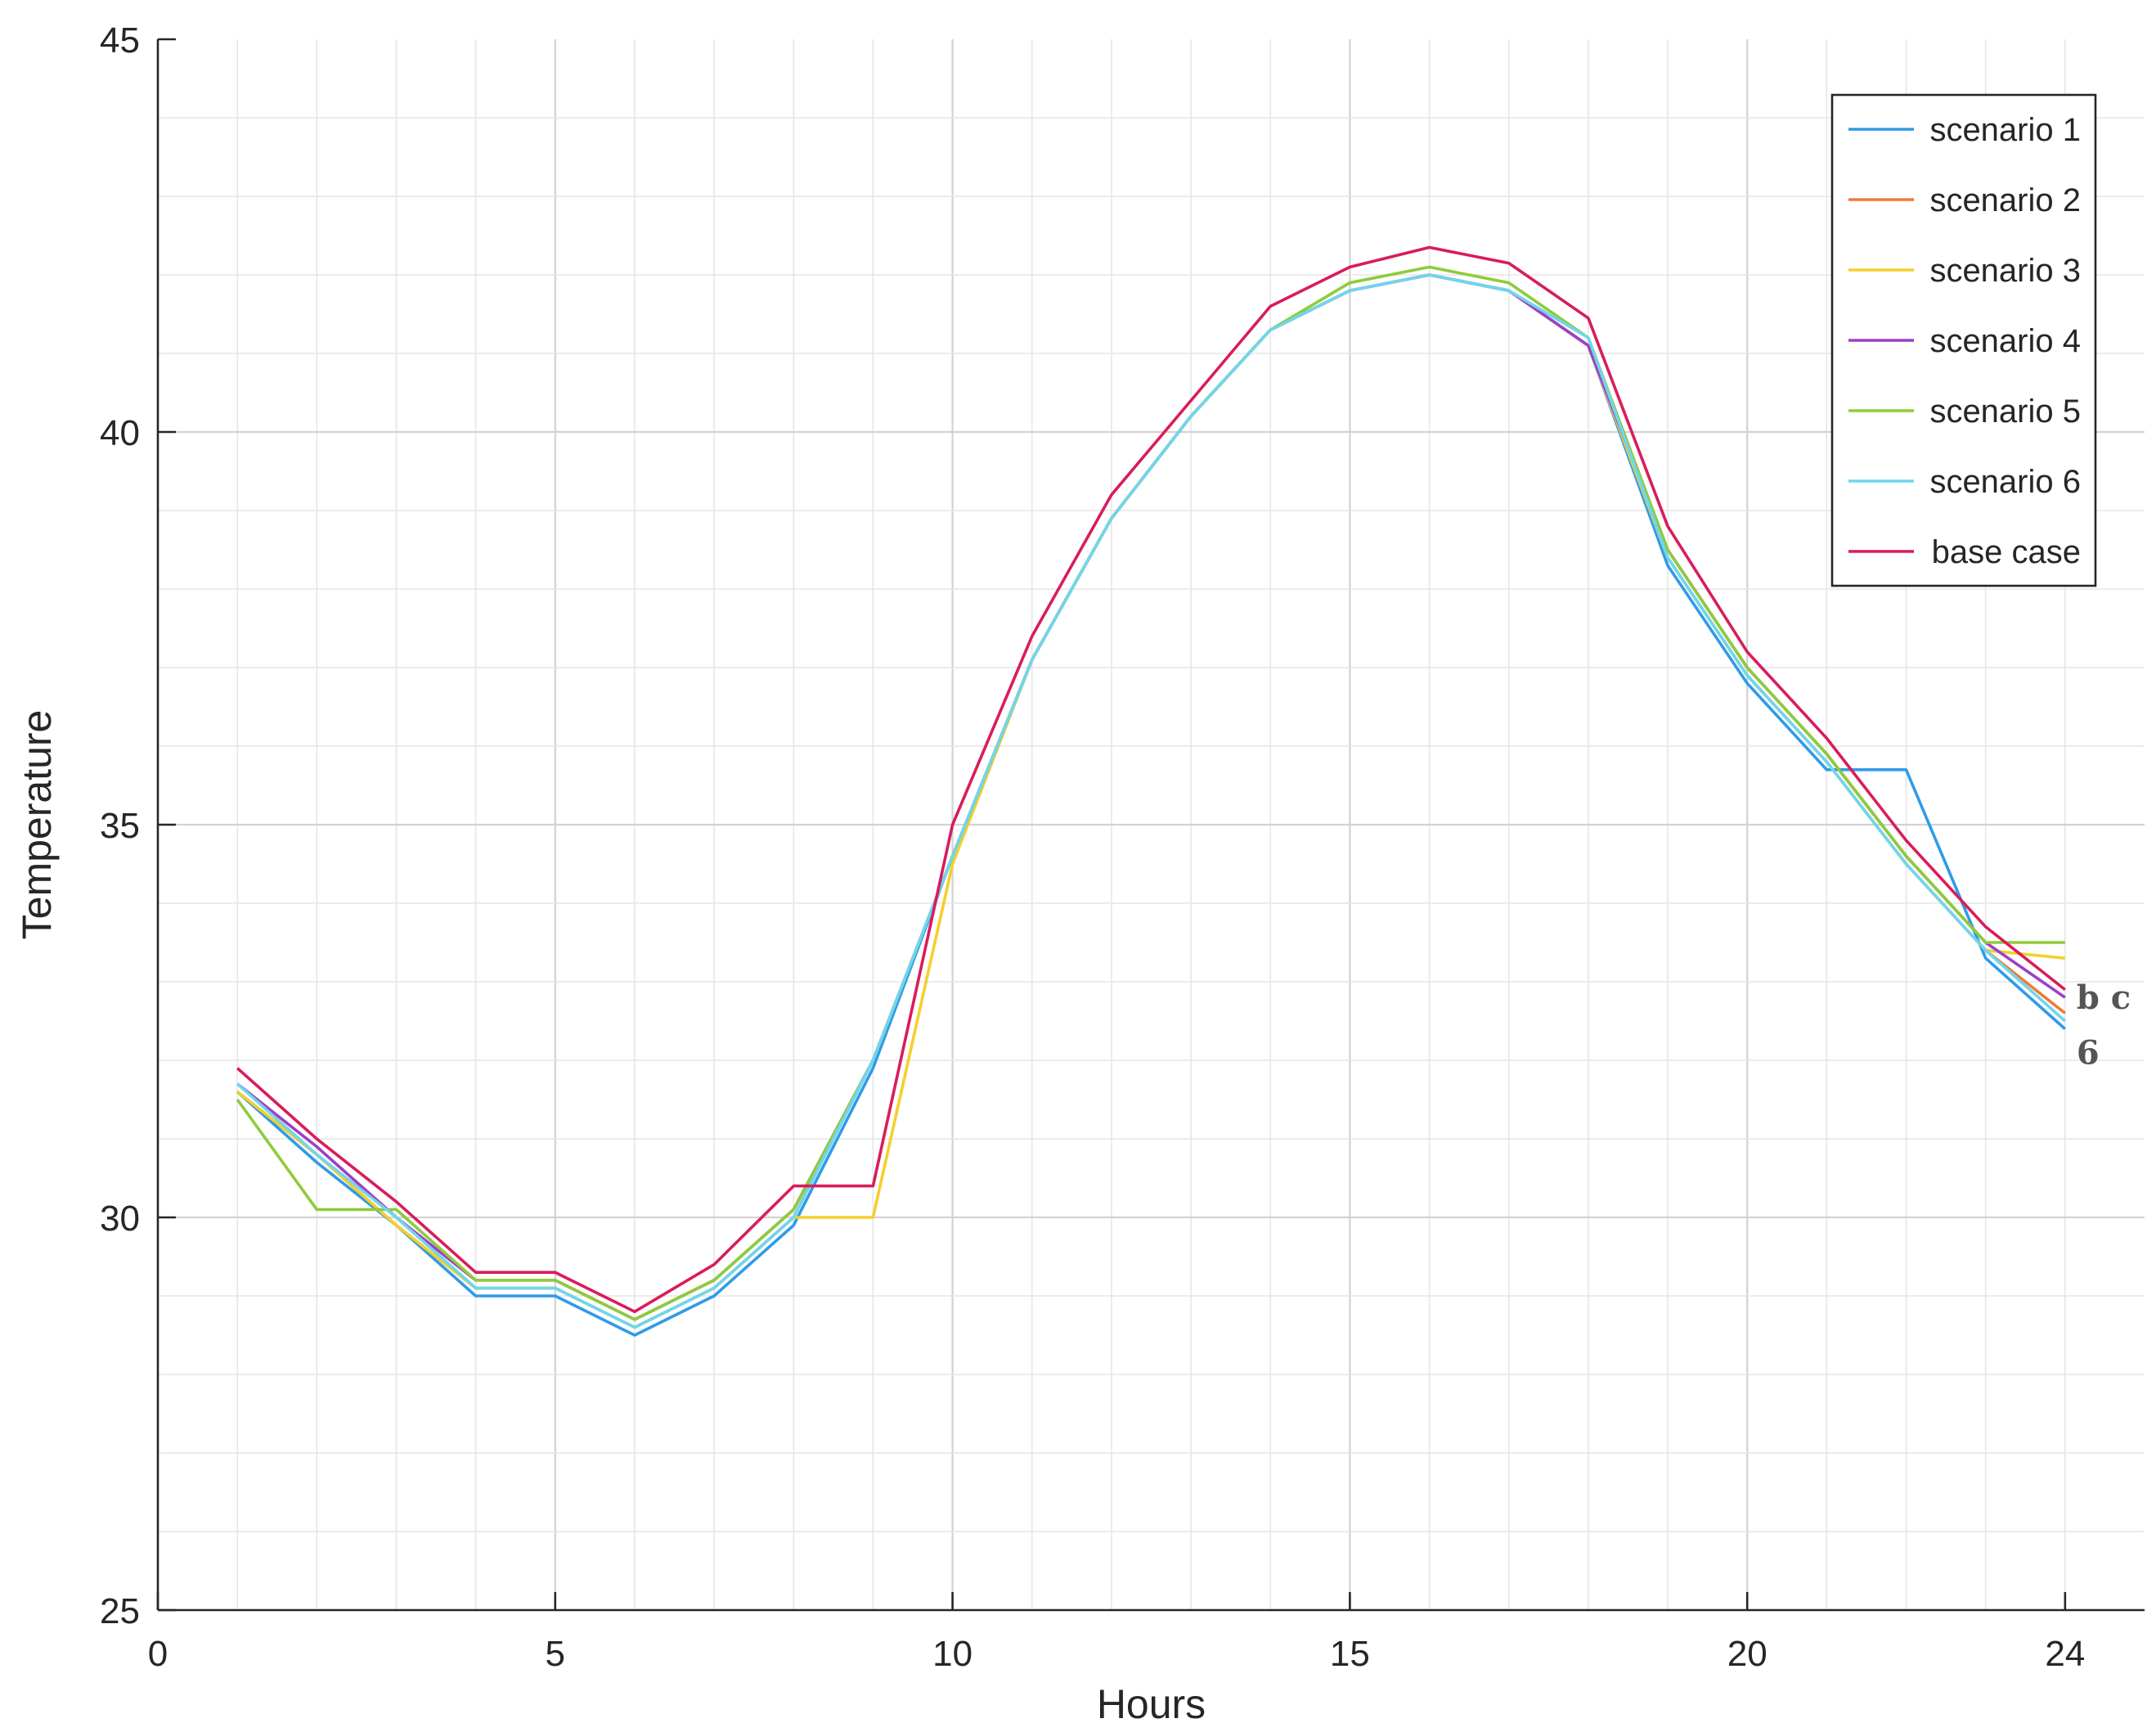  Describe the element at coordinates (37, 825) in the screenshot. I see `y-axis-label: Temperature` at that location.